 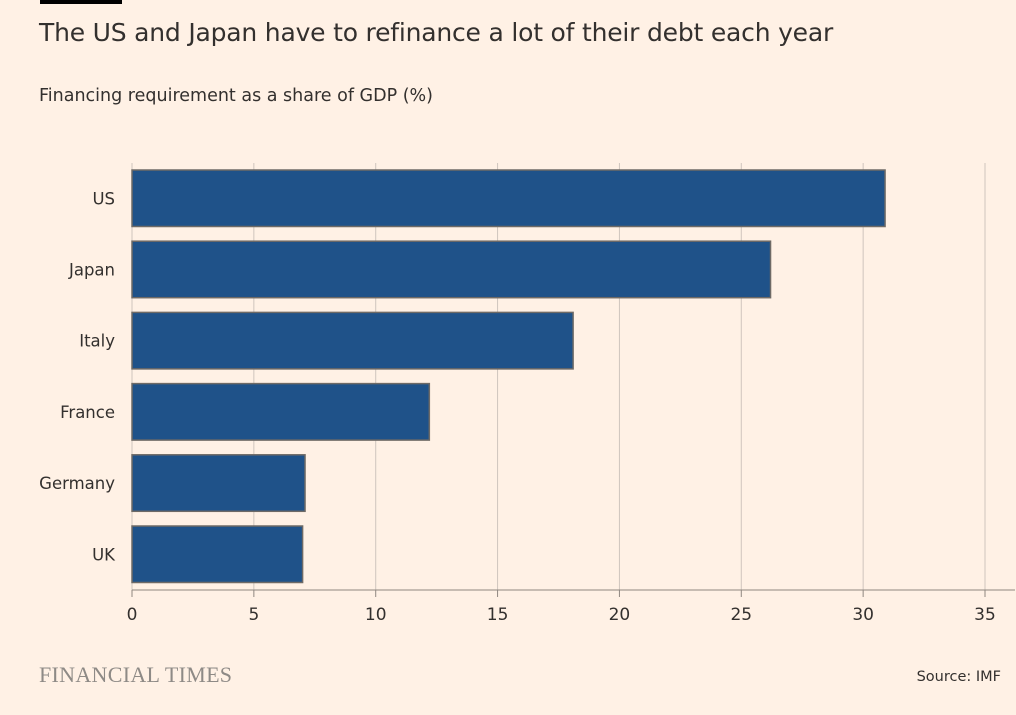 I want to click on source-note: Source: IMF, so click(x=958, y=677).